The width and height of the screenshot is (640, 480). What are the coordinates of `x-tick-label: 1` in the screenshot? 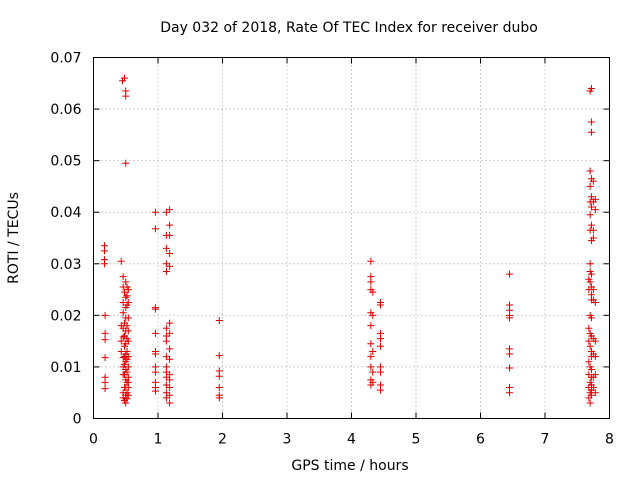 It's located at (158, 440).